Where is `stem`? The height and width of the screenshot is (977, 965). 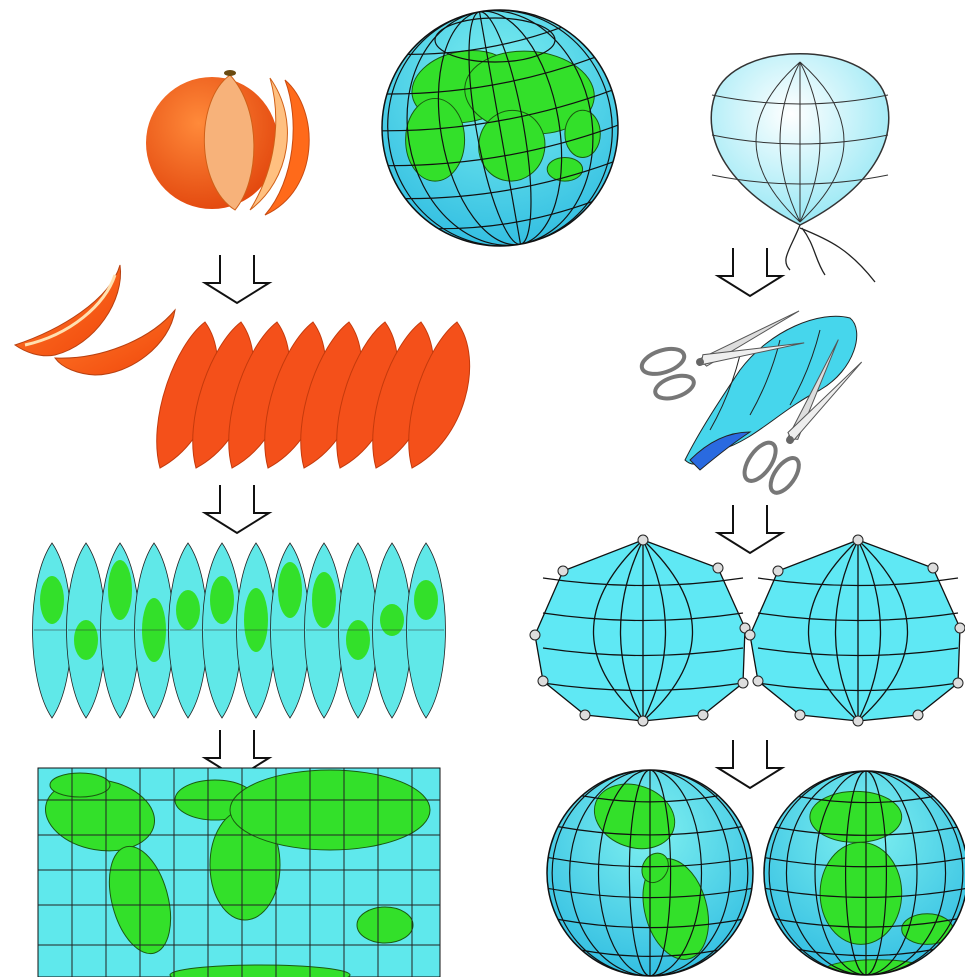
stem is located at coordinates (230, 73).